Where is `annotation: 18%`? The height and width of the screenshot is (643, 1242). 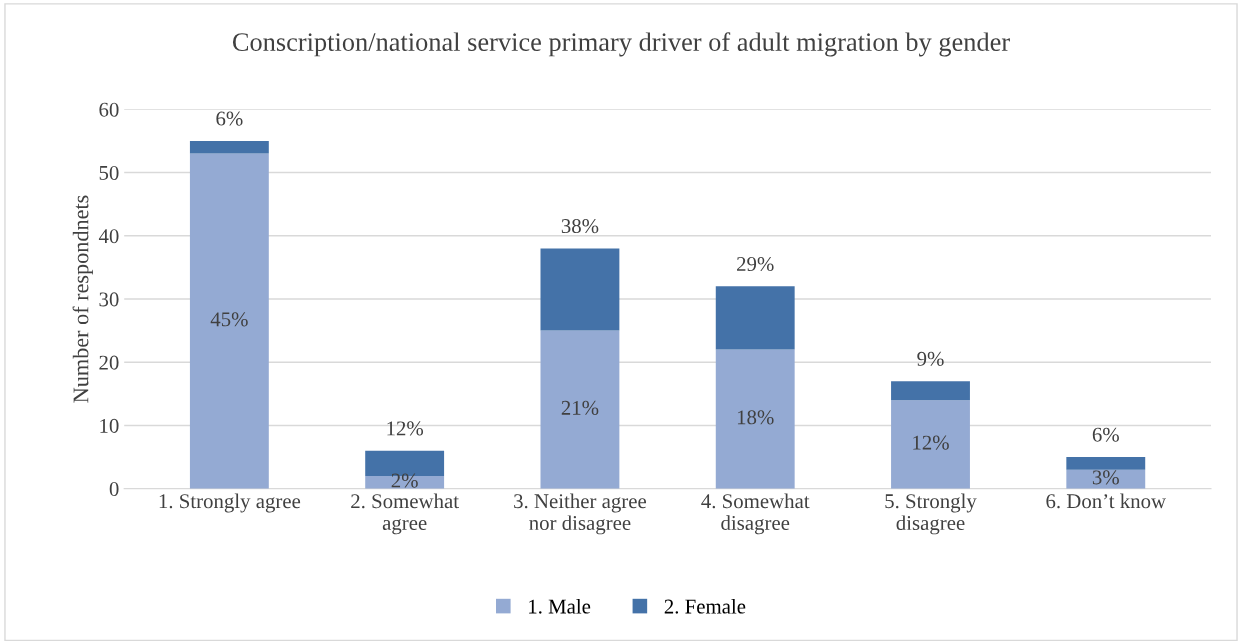
annotation: 18% is located at coordinates (755, 417).